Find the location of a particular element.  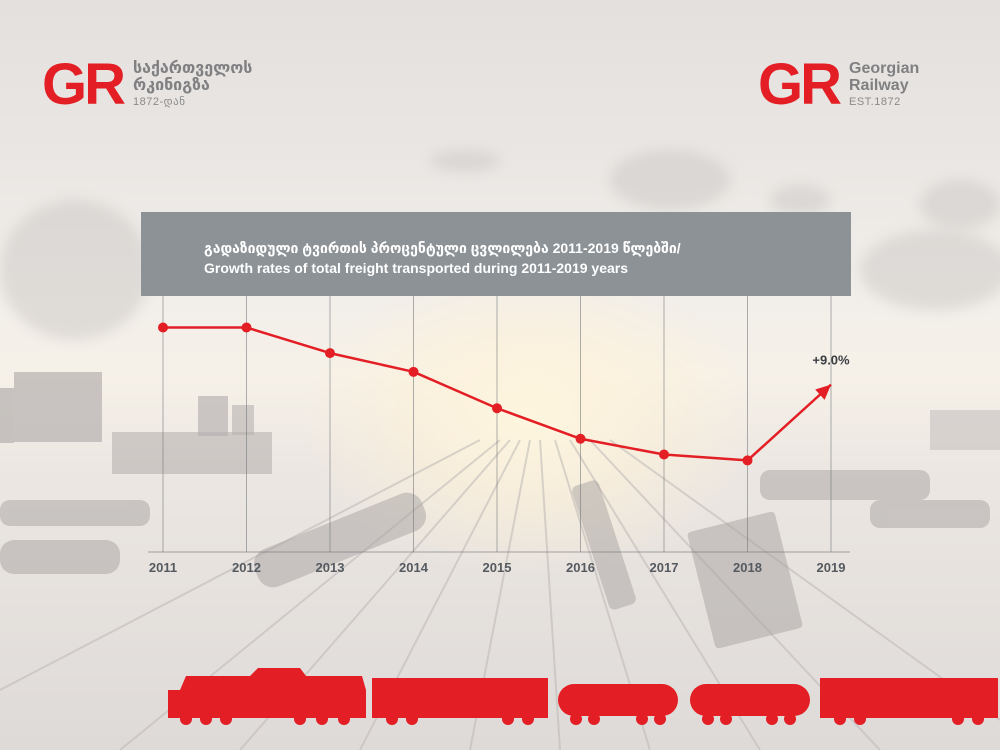

chart-series is located at coordinates (495, 394).